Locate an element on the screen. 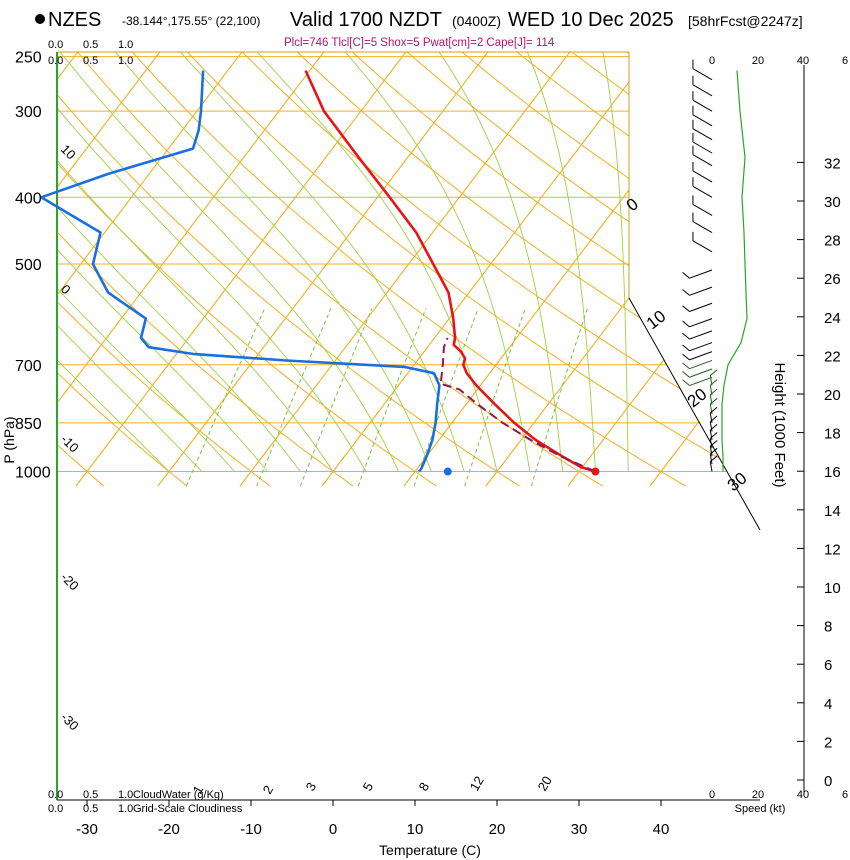 The width and height of the screenshot is (850, 860). isotherm-label: -10 is located at coordinates (70, 444).